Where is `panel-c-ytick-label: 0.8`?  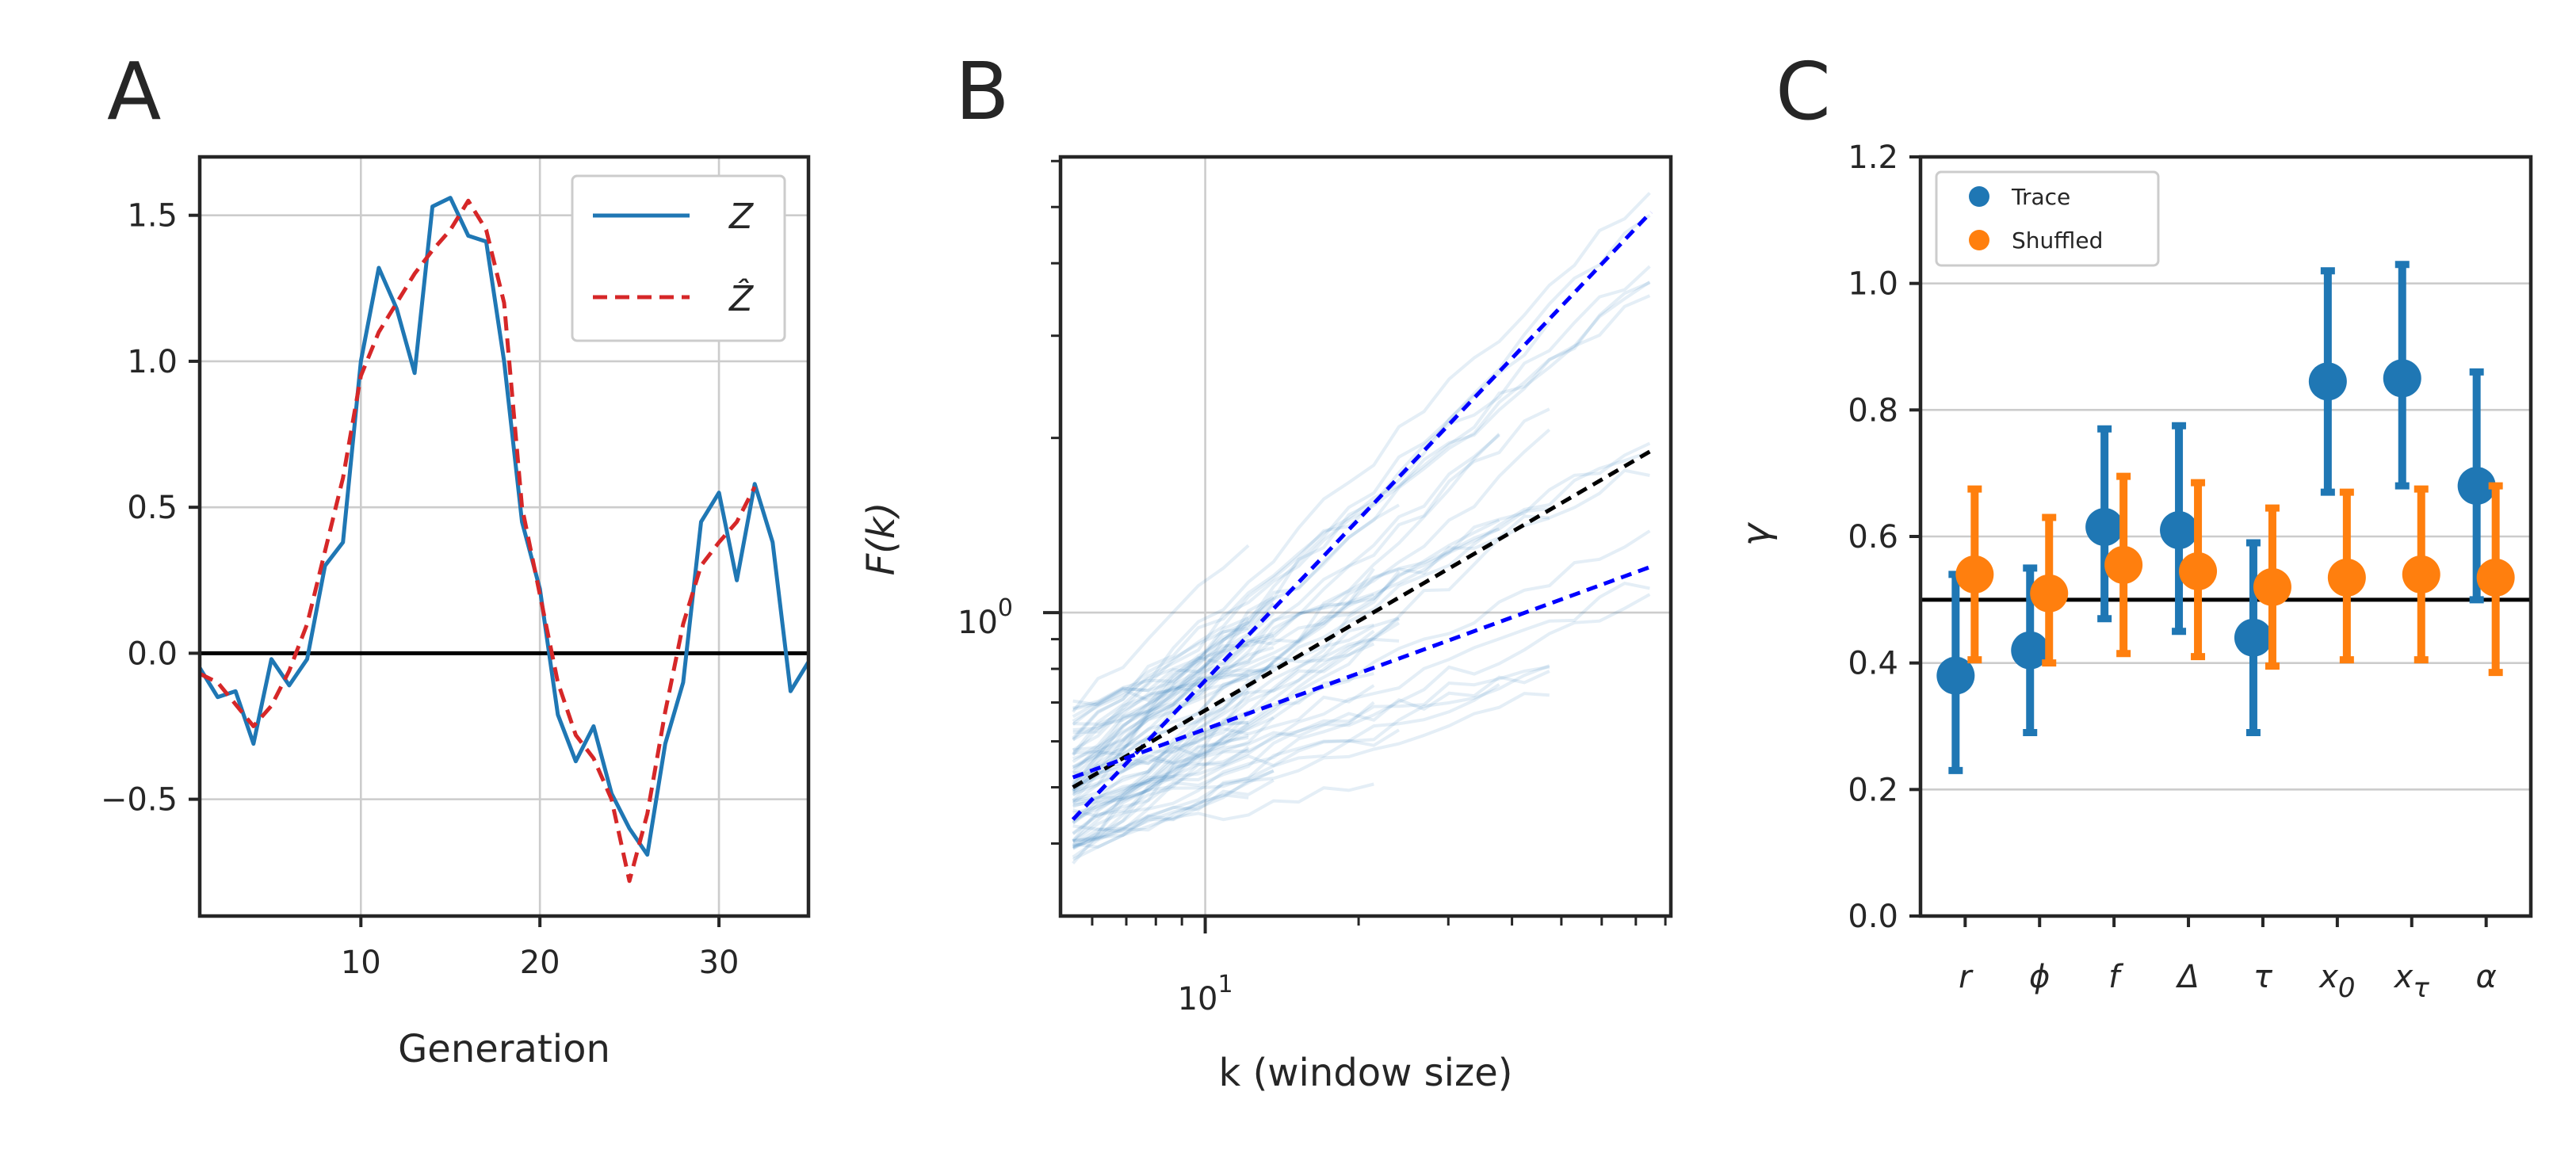
panel-c-ytick-label: 0.8 is located at coordinates (1873, 410).